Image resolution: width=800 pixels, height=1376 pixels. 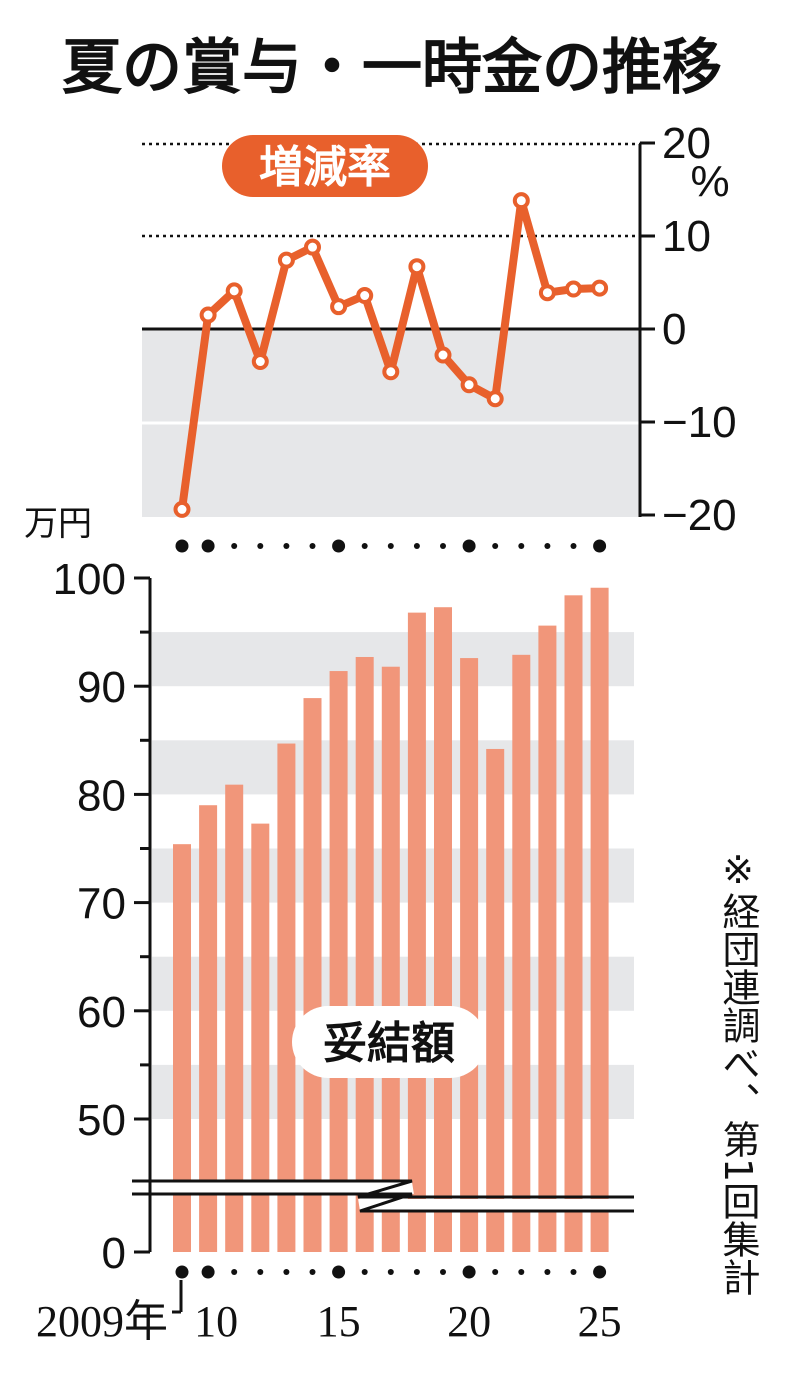 What do you see at coordinates (391, 355) in the screenshot?
I see `rate-series-points` at bounding box center [391, 355].